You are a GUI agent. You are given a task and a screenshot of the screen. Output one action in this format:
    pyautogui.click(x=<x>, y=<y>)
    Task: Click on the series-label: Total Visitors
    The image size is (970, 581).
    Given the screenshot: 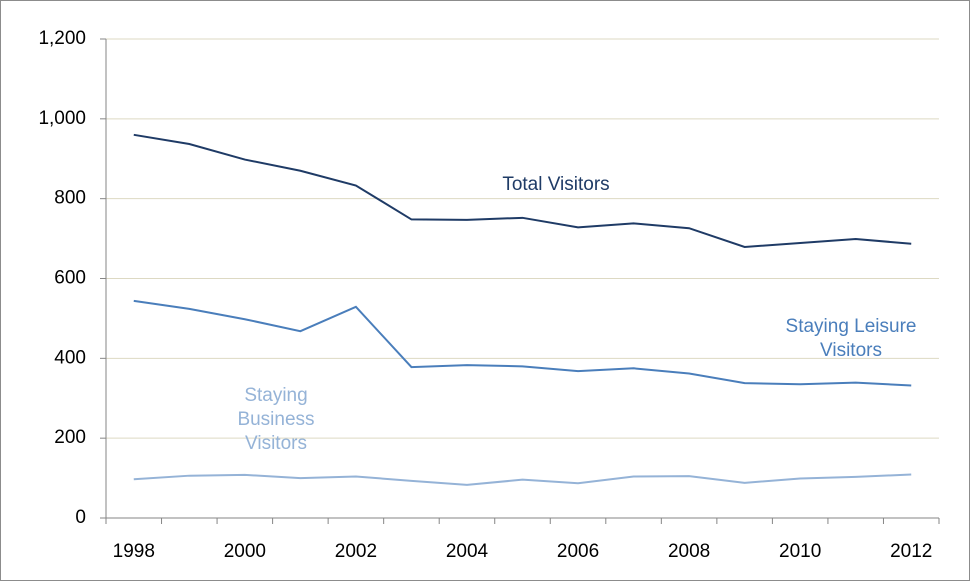 What is the action you would take?
    pyautogui.click(x=556, y=184)
    